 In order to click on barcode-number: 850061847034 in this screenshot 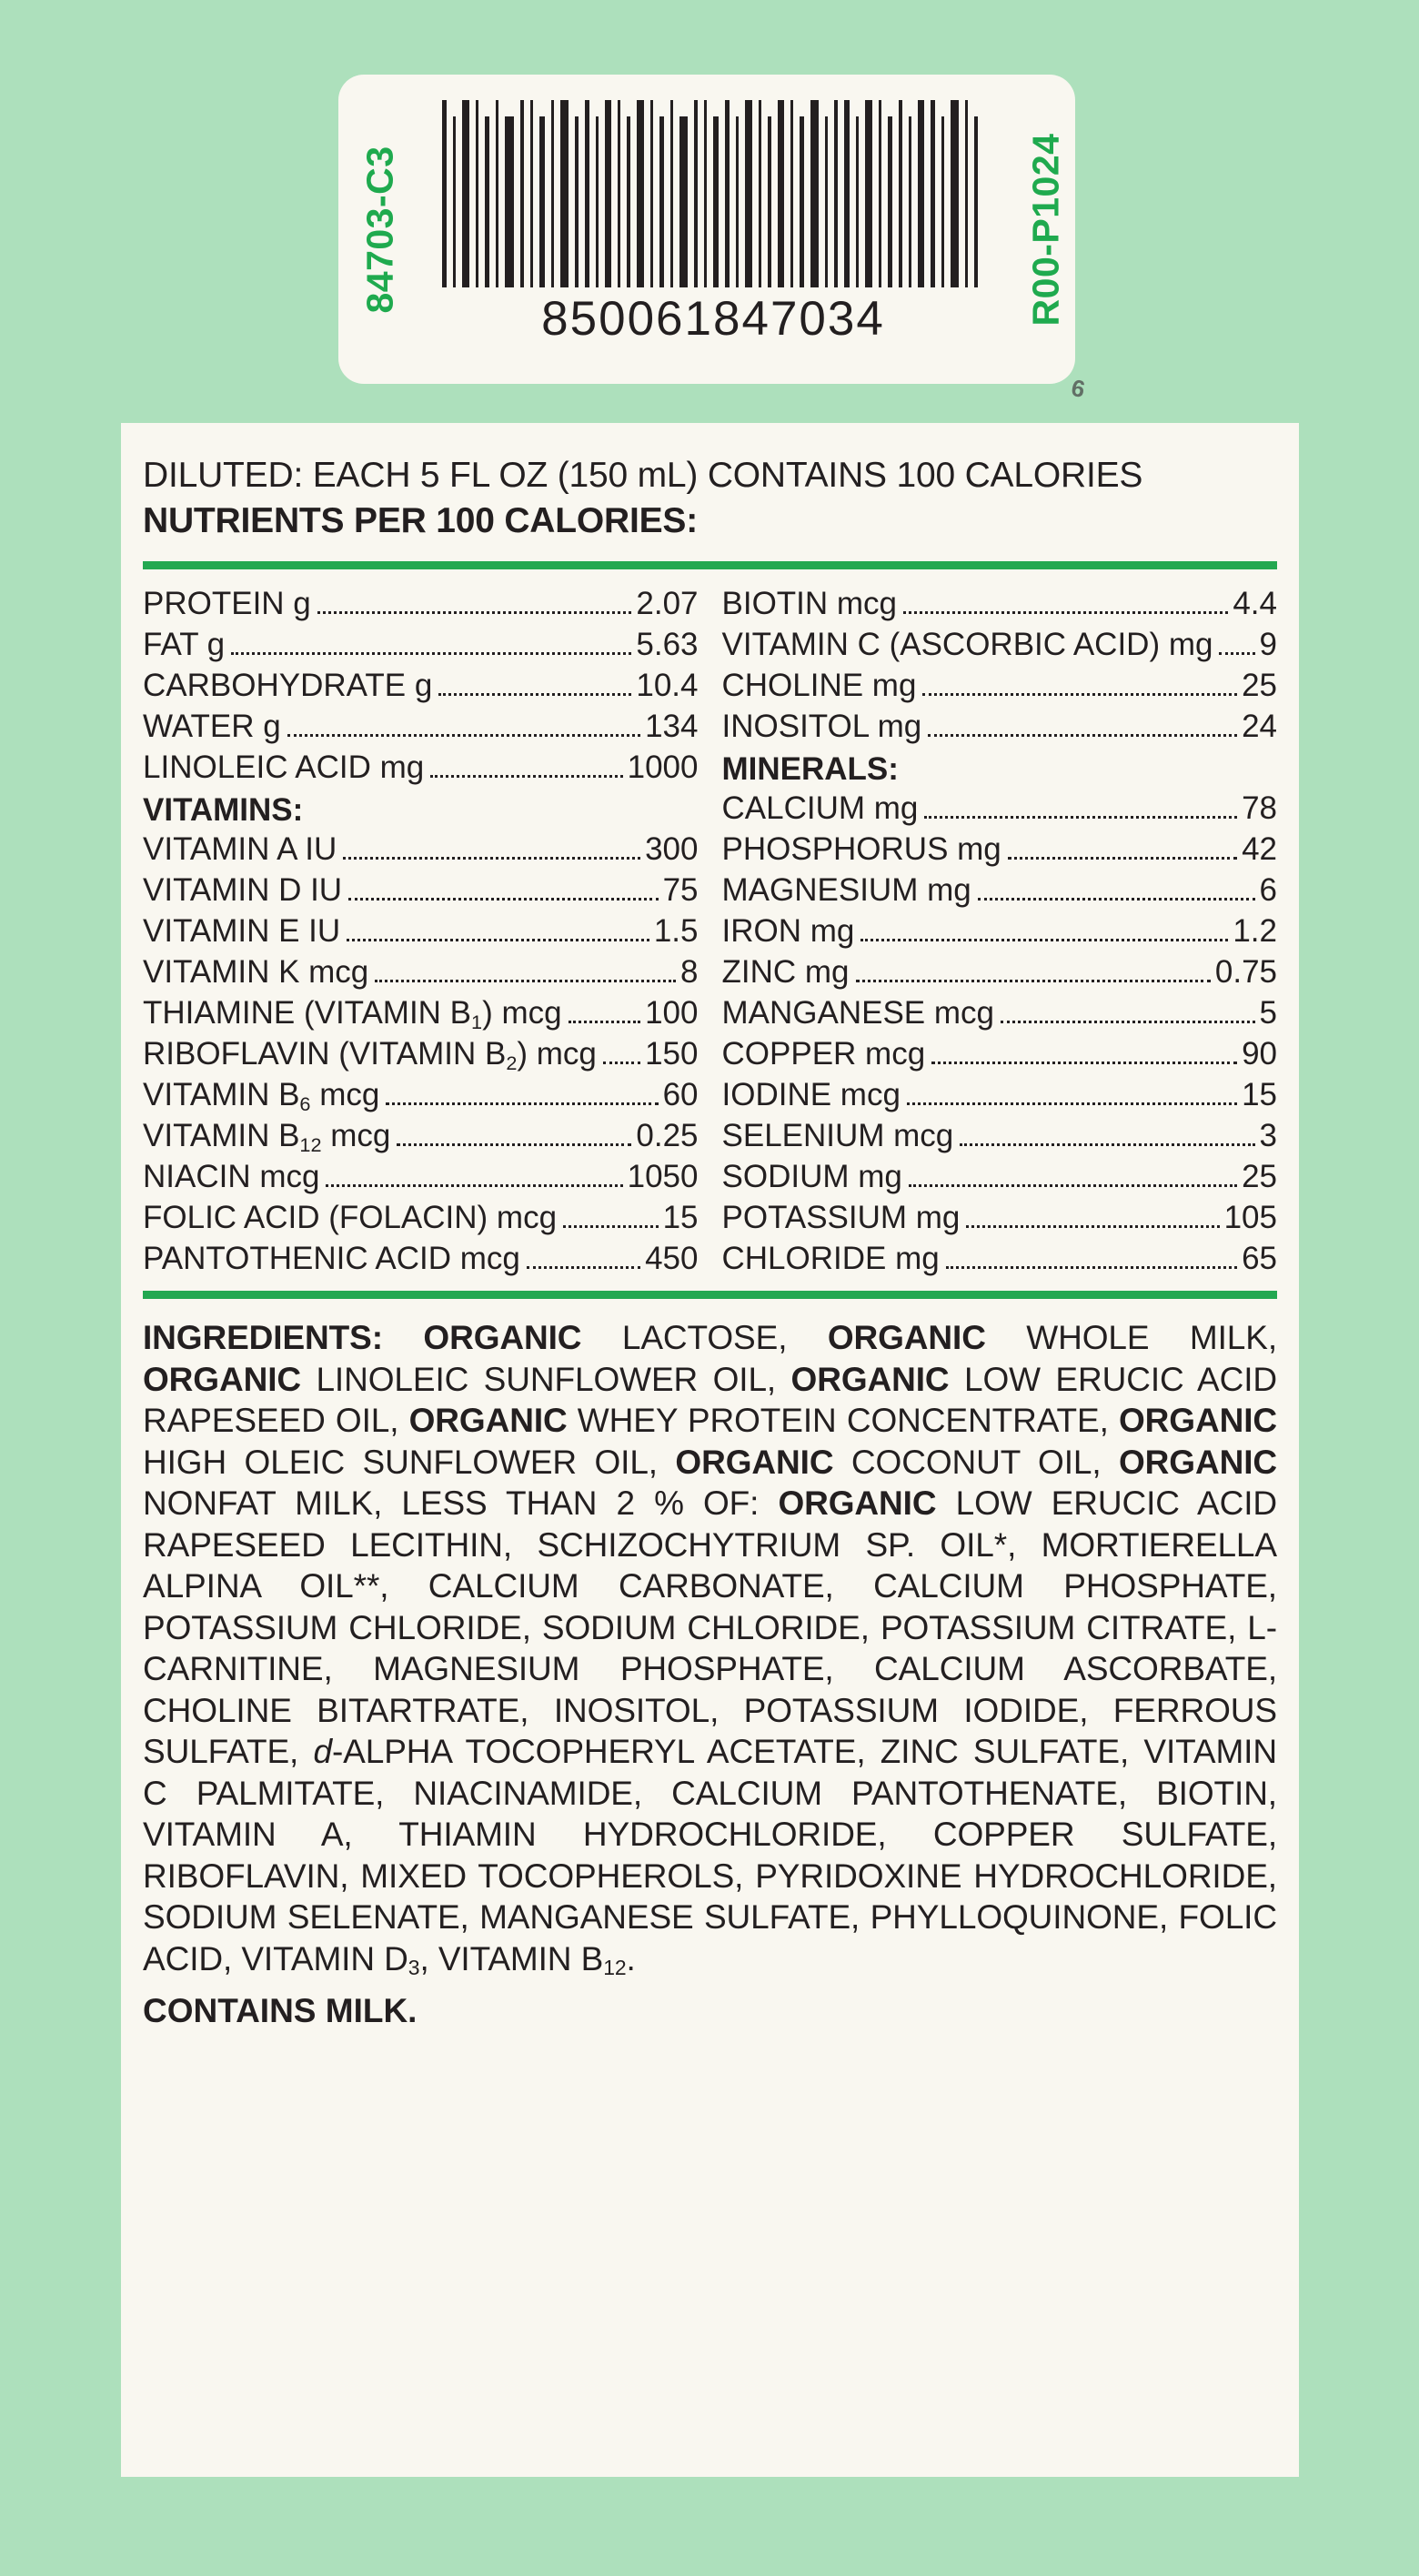, I will do `click(713, 319)`.